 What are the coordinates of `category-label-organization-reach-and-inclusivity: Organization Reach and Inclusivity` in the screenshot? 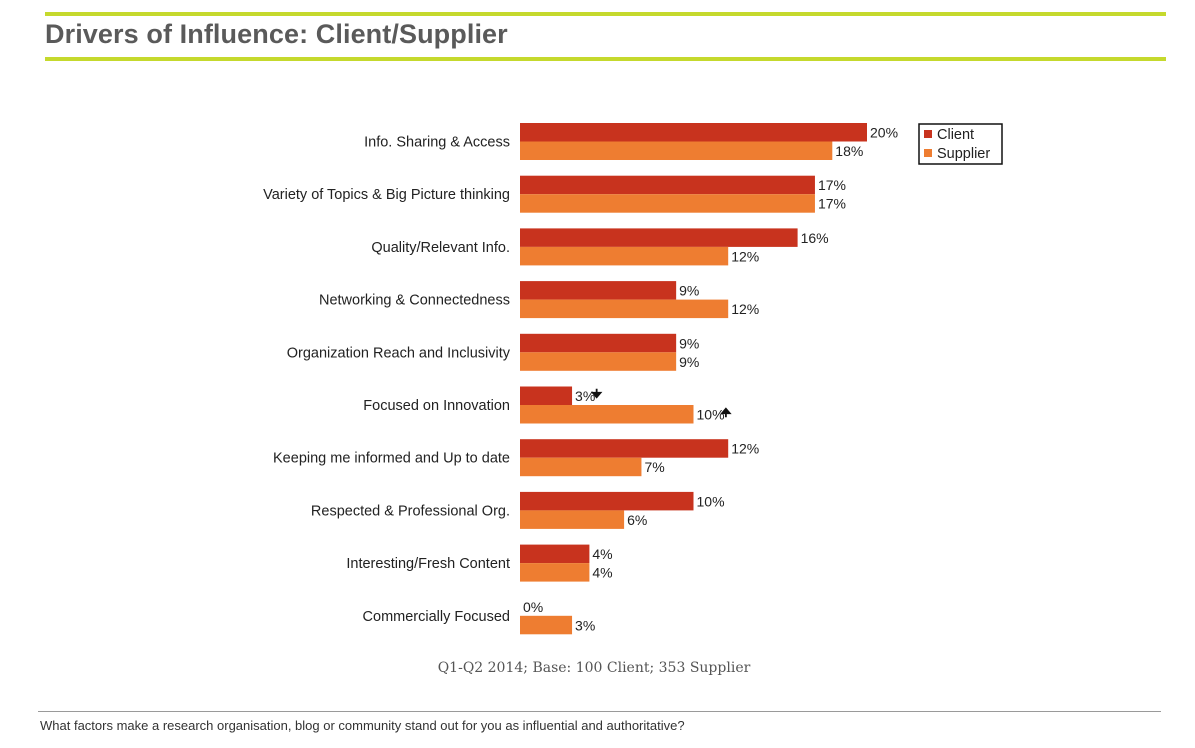 It's located at (399, 353).